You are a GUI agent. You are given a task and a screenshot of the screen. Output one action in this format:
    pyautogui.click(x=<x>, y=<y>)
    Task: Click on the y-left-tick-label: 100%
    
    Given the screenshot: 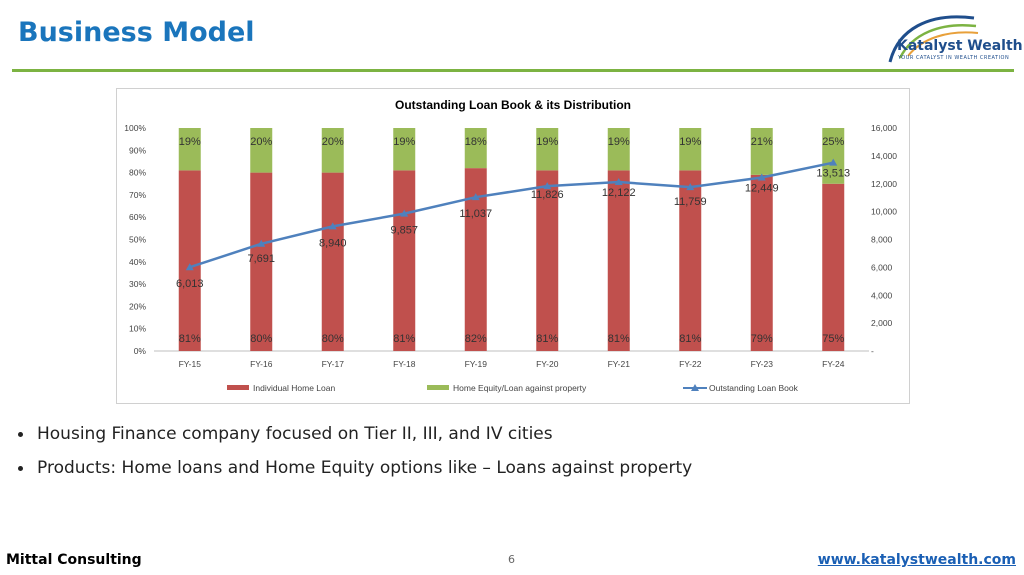 What is the action you would take?
    pyautogui.click(x=135, y=128)
    